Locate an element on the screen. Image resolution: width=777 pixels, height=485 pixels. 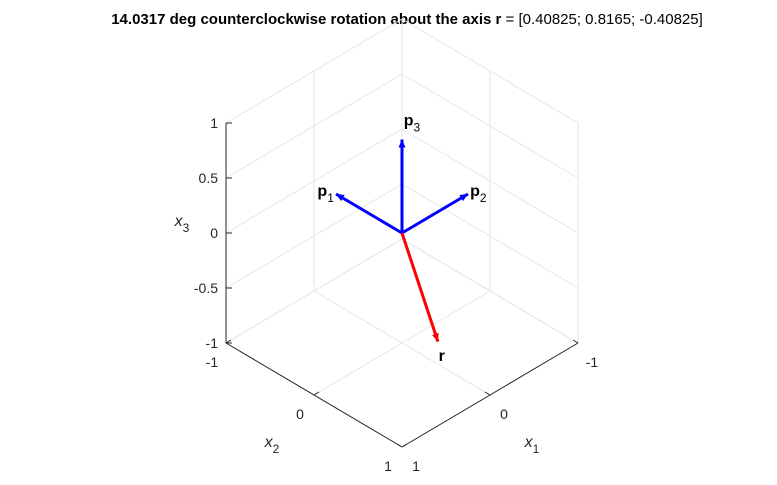
vector-p2-label: p2 is located at coordinates (478, 194).